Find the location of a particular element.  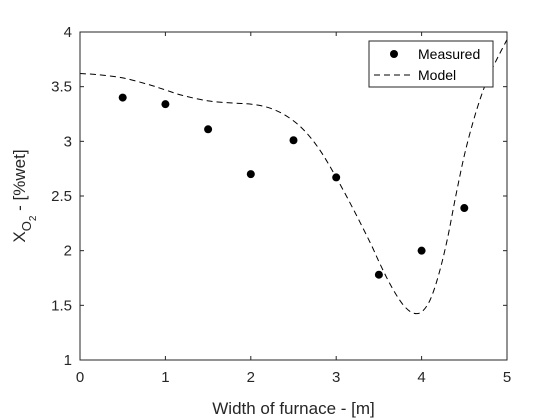

y-axis-label-subsub: 2 is located at coordinates (33, 218).